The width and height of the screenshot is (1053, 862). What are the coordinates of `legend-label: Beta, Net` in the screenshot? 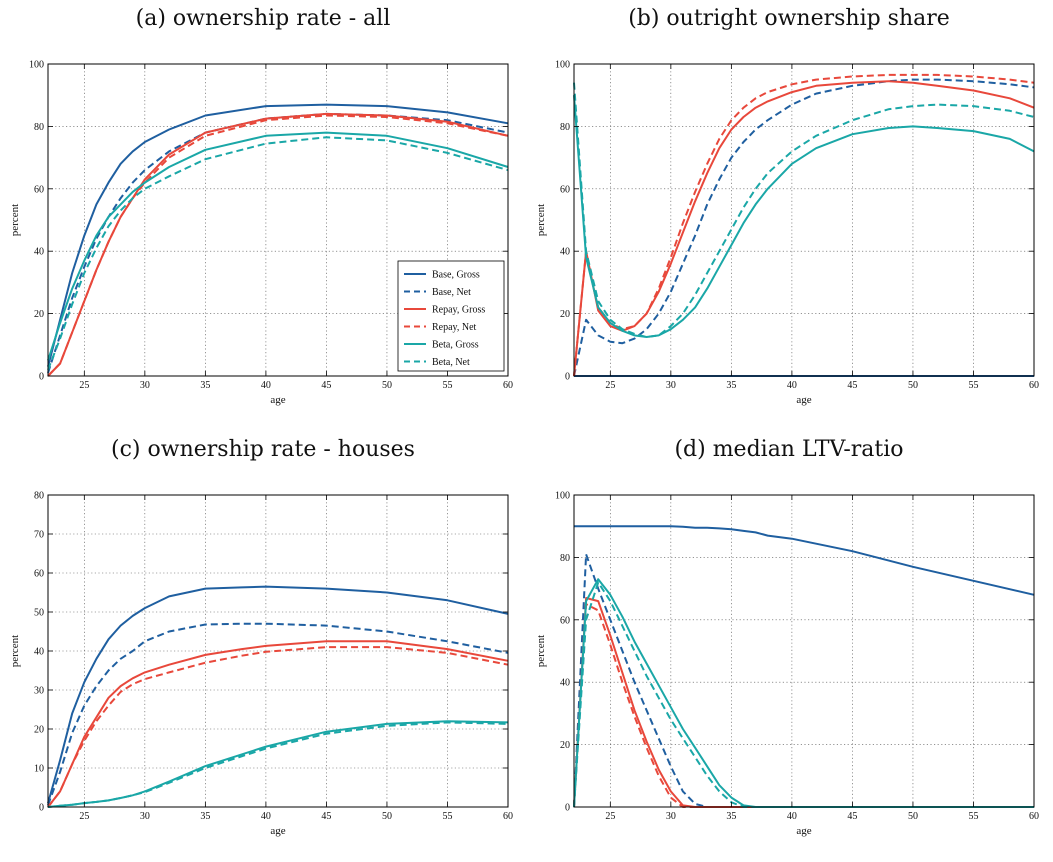 It's located at (451, 362).